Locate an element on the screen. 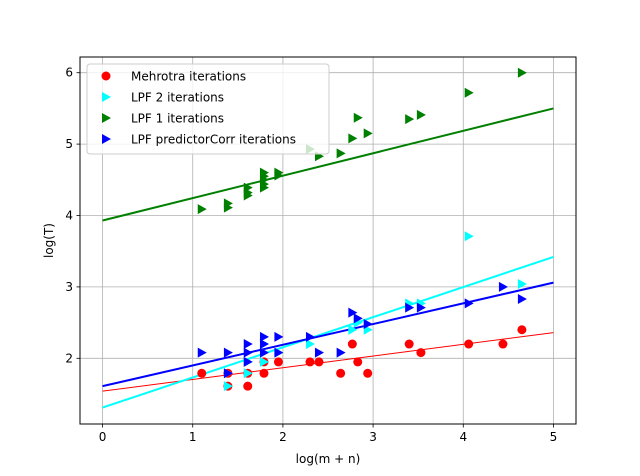 Image resolution: width=640 pixels, height=476 pixels. y-tick-label: 3 is located at coordinates (69, 287).